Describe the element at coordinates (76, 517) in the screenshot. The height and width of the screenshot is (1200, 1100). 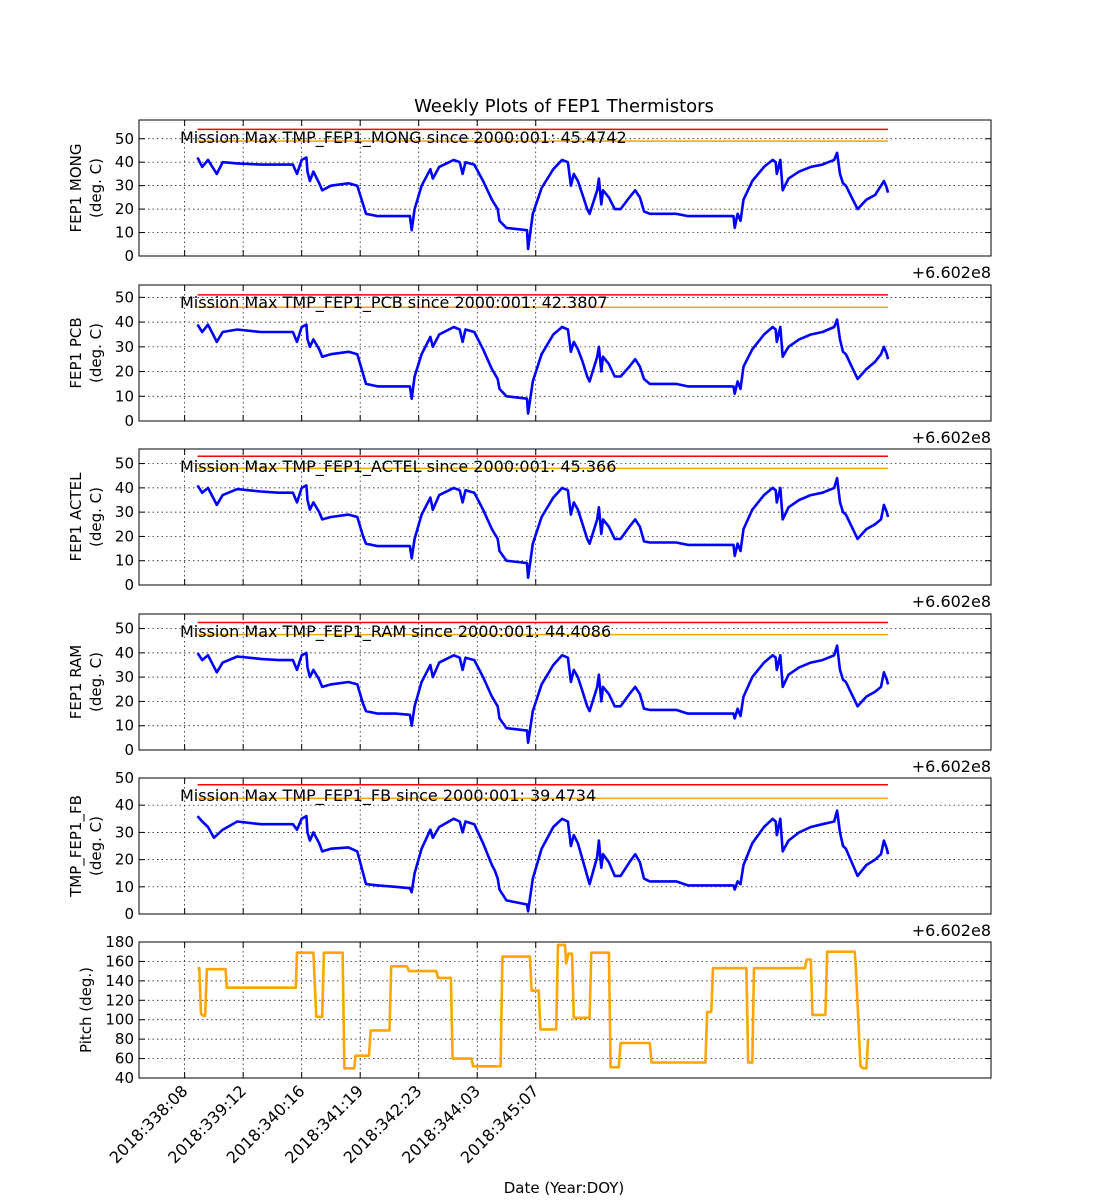
I see `y-axis-label: FEP1 ACTEL` at that location.